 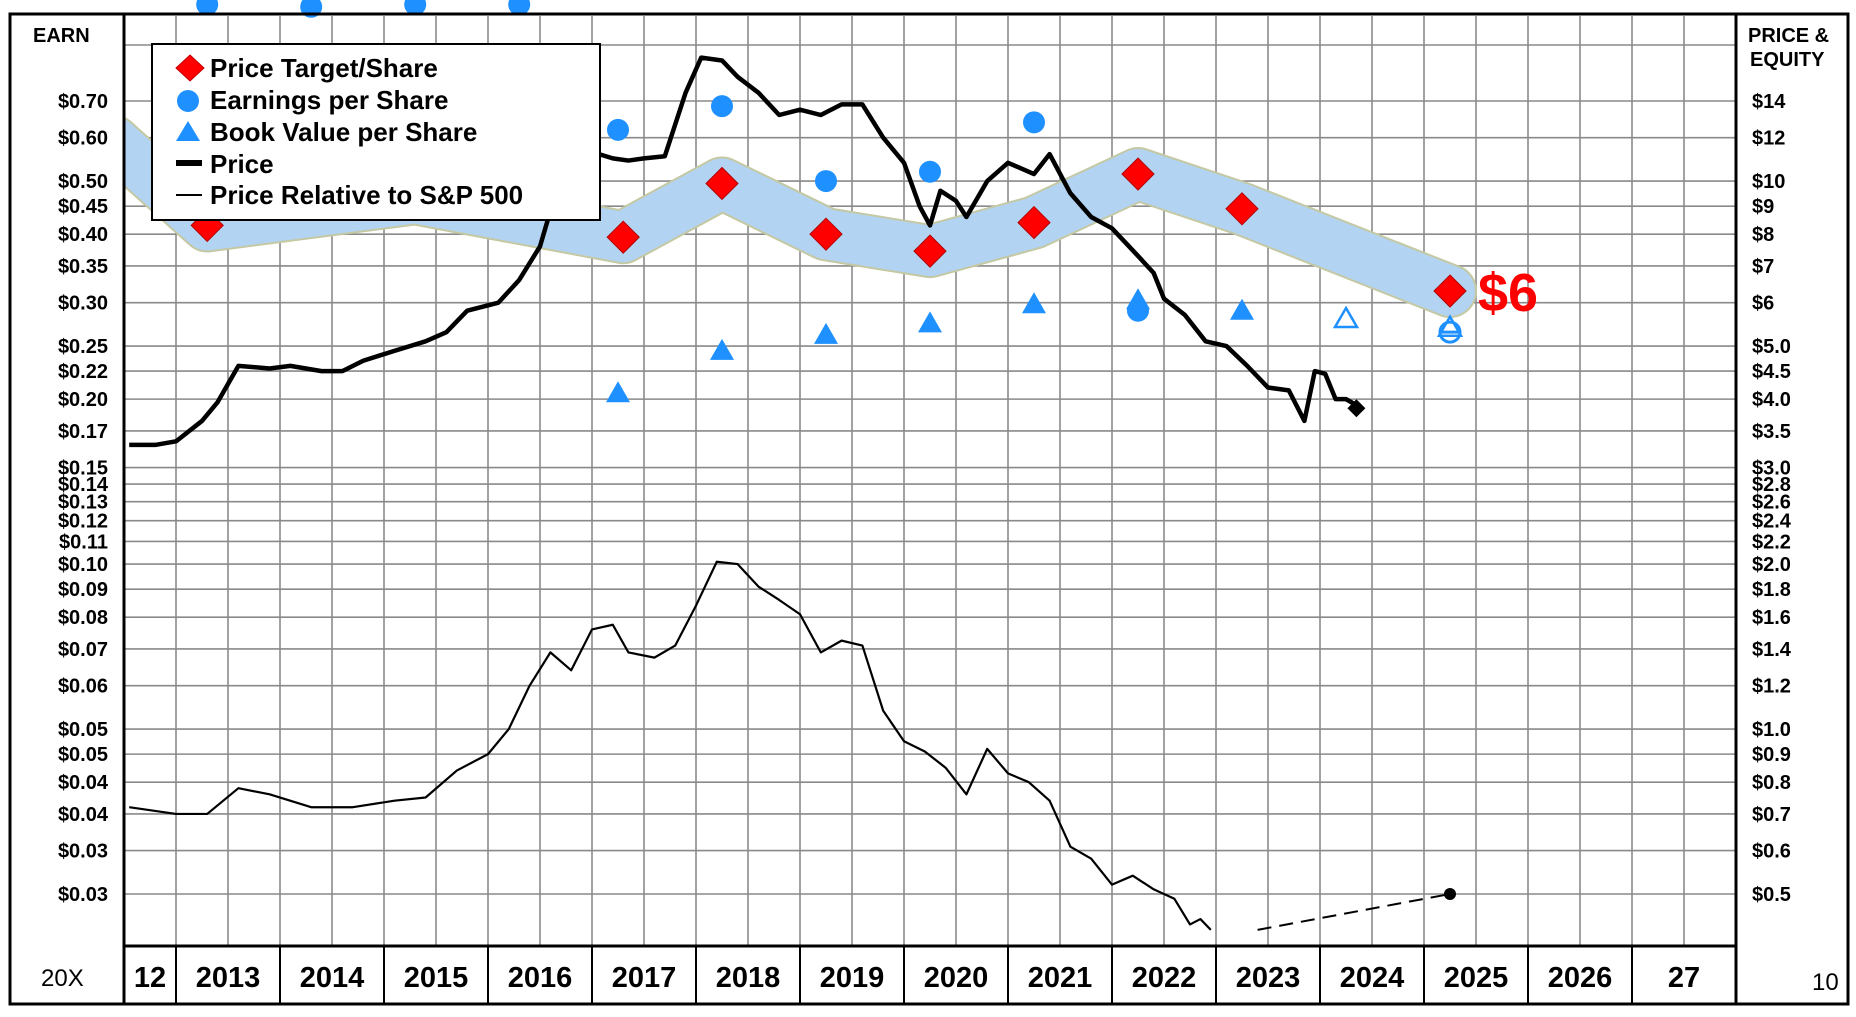 I want to click on right-axis-title-line2: EQUITY, so click(x=1787, y=60).